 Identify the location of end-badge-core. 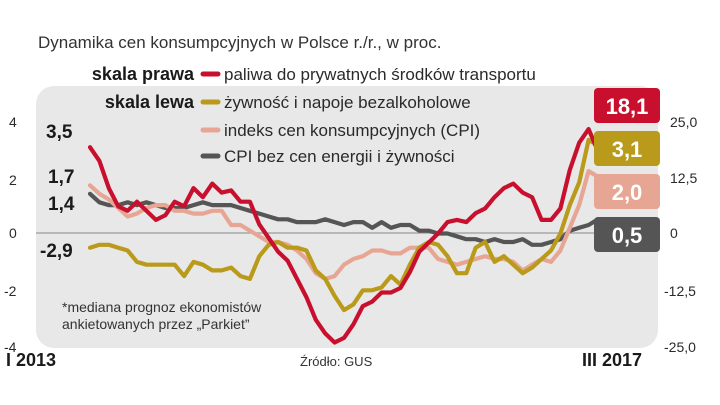
(627, 234).